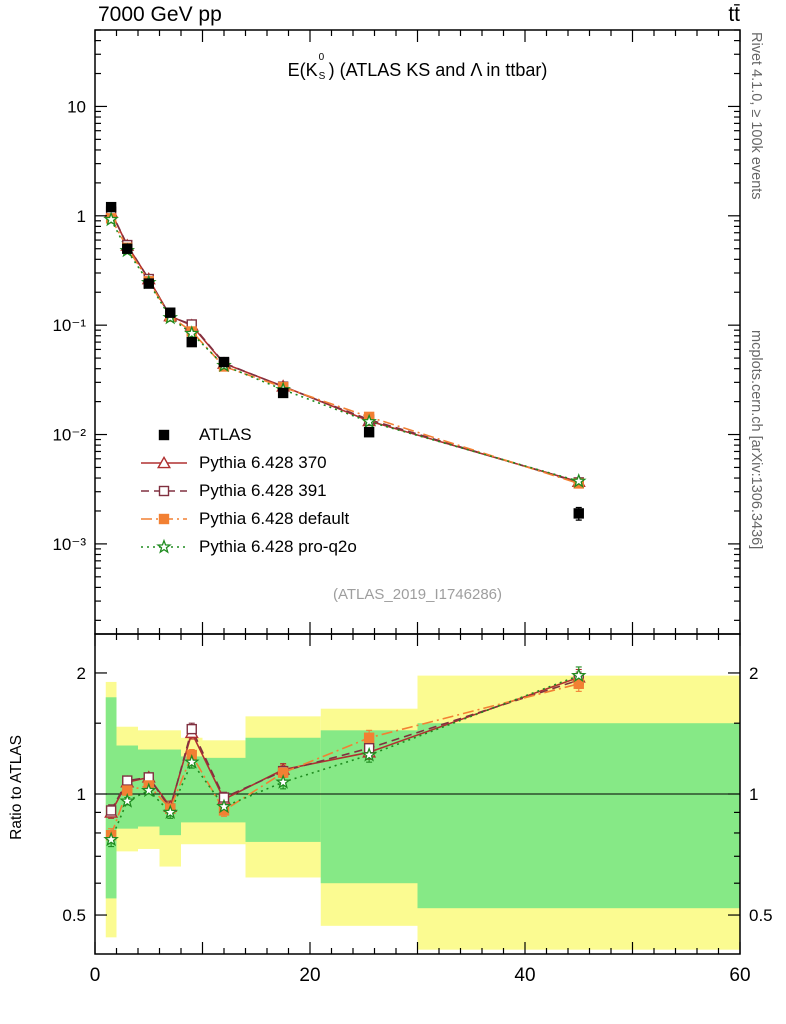  Describe the element at coordinates (417, 594) in the screenshot. I see `analysis-watermark: (ATLAS_2019_I1746286)` at that location.